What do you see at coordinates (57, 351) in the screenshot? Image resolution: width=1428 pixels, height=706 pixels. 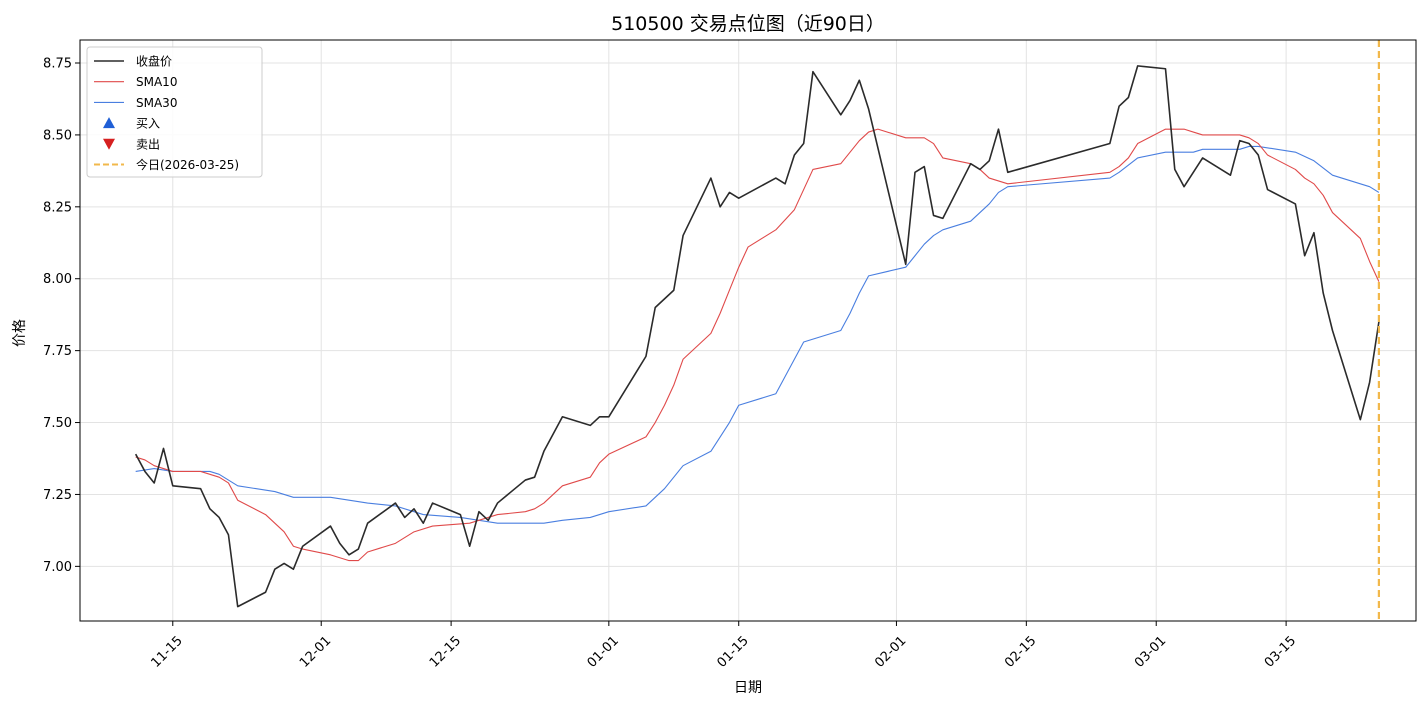 I see `y-tick-label-3: 7.75` at bounding box center [57, 351].